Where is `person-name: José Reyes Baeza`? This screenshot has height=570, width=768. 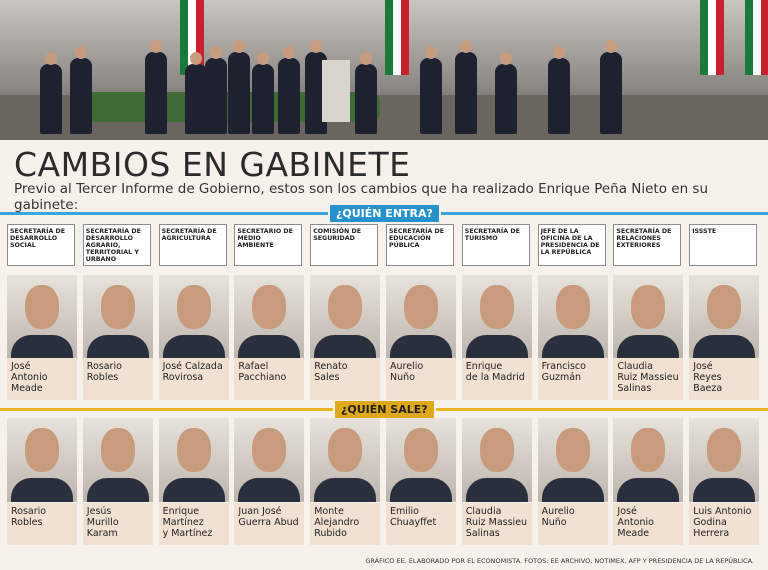 person-name: José Reyes Baeza is located at coordinates (724, 379).